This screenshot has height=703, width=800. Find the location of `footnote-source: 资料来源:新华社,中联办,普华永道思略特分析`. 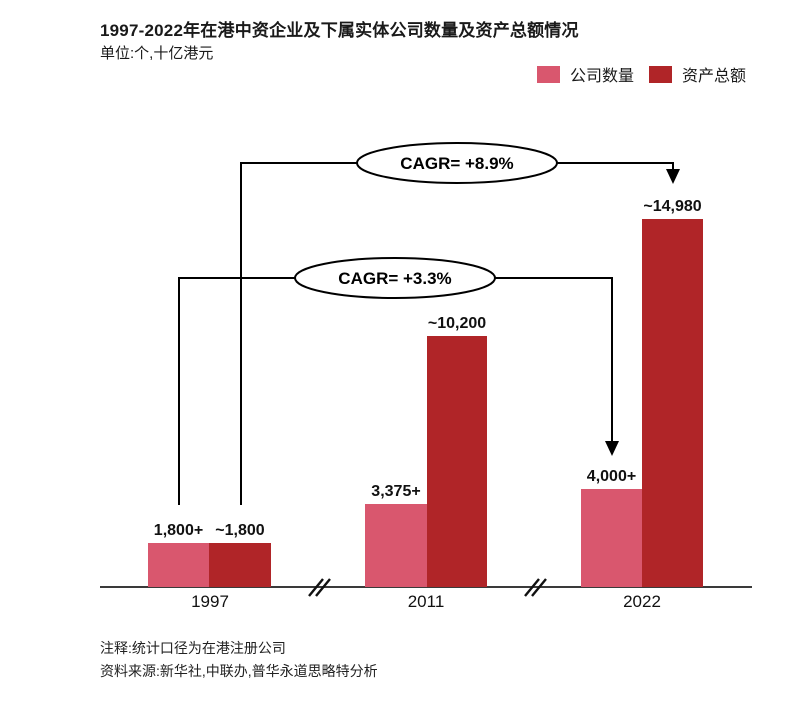

footnote-source: 资料来源:新华社,中联办,普华永道思略特分析 is located at coordinates (239, 671).